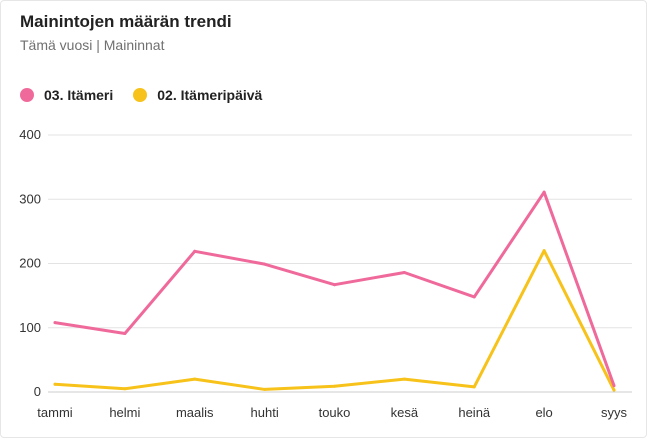 Image resolution: width=647 pixels, height=438 pixels. Describe the element at coordinates (30, 198) in the screenshot. I see `y-tick-label: 300` at that location.